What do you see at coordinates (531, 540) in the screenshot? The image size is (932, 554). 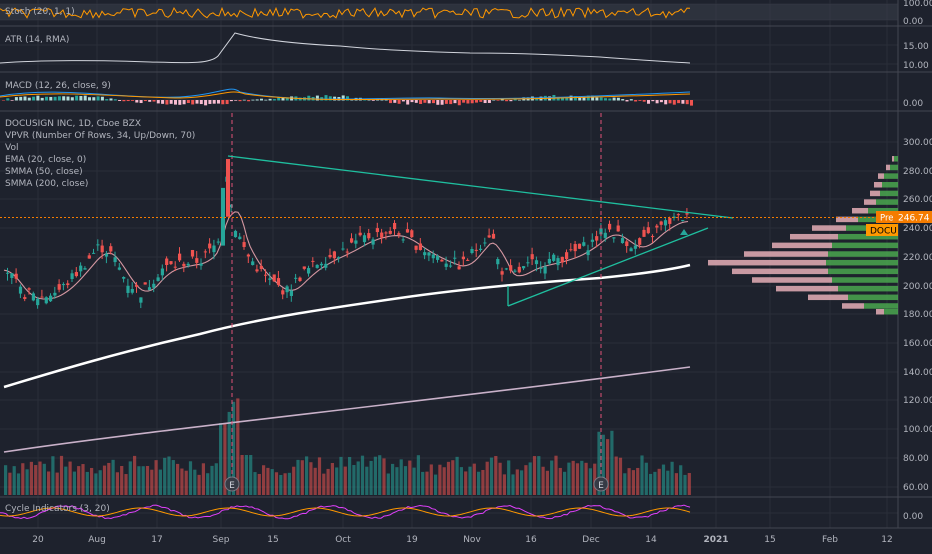 I see `time-tick-label: 16` at bounding box center [531, 540].